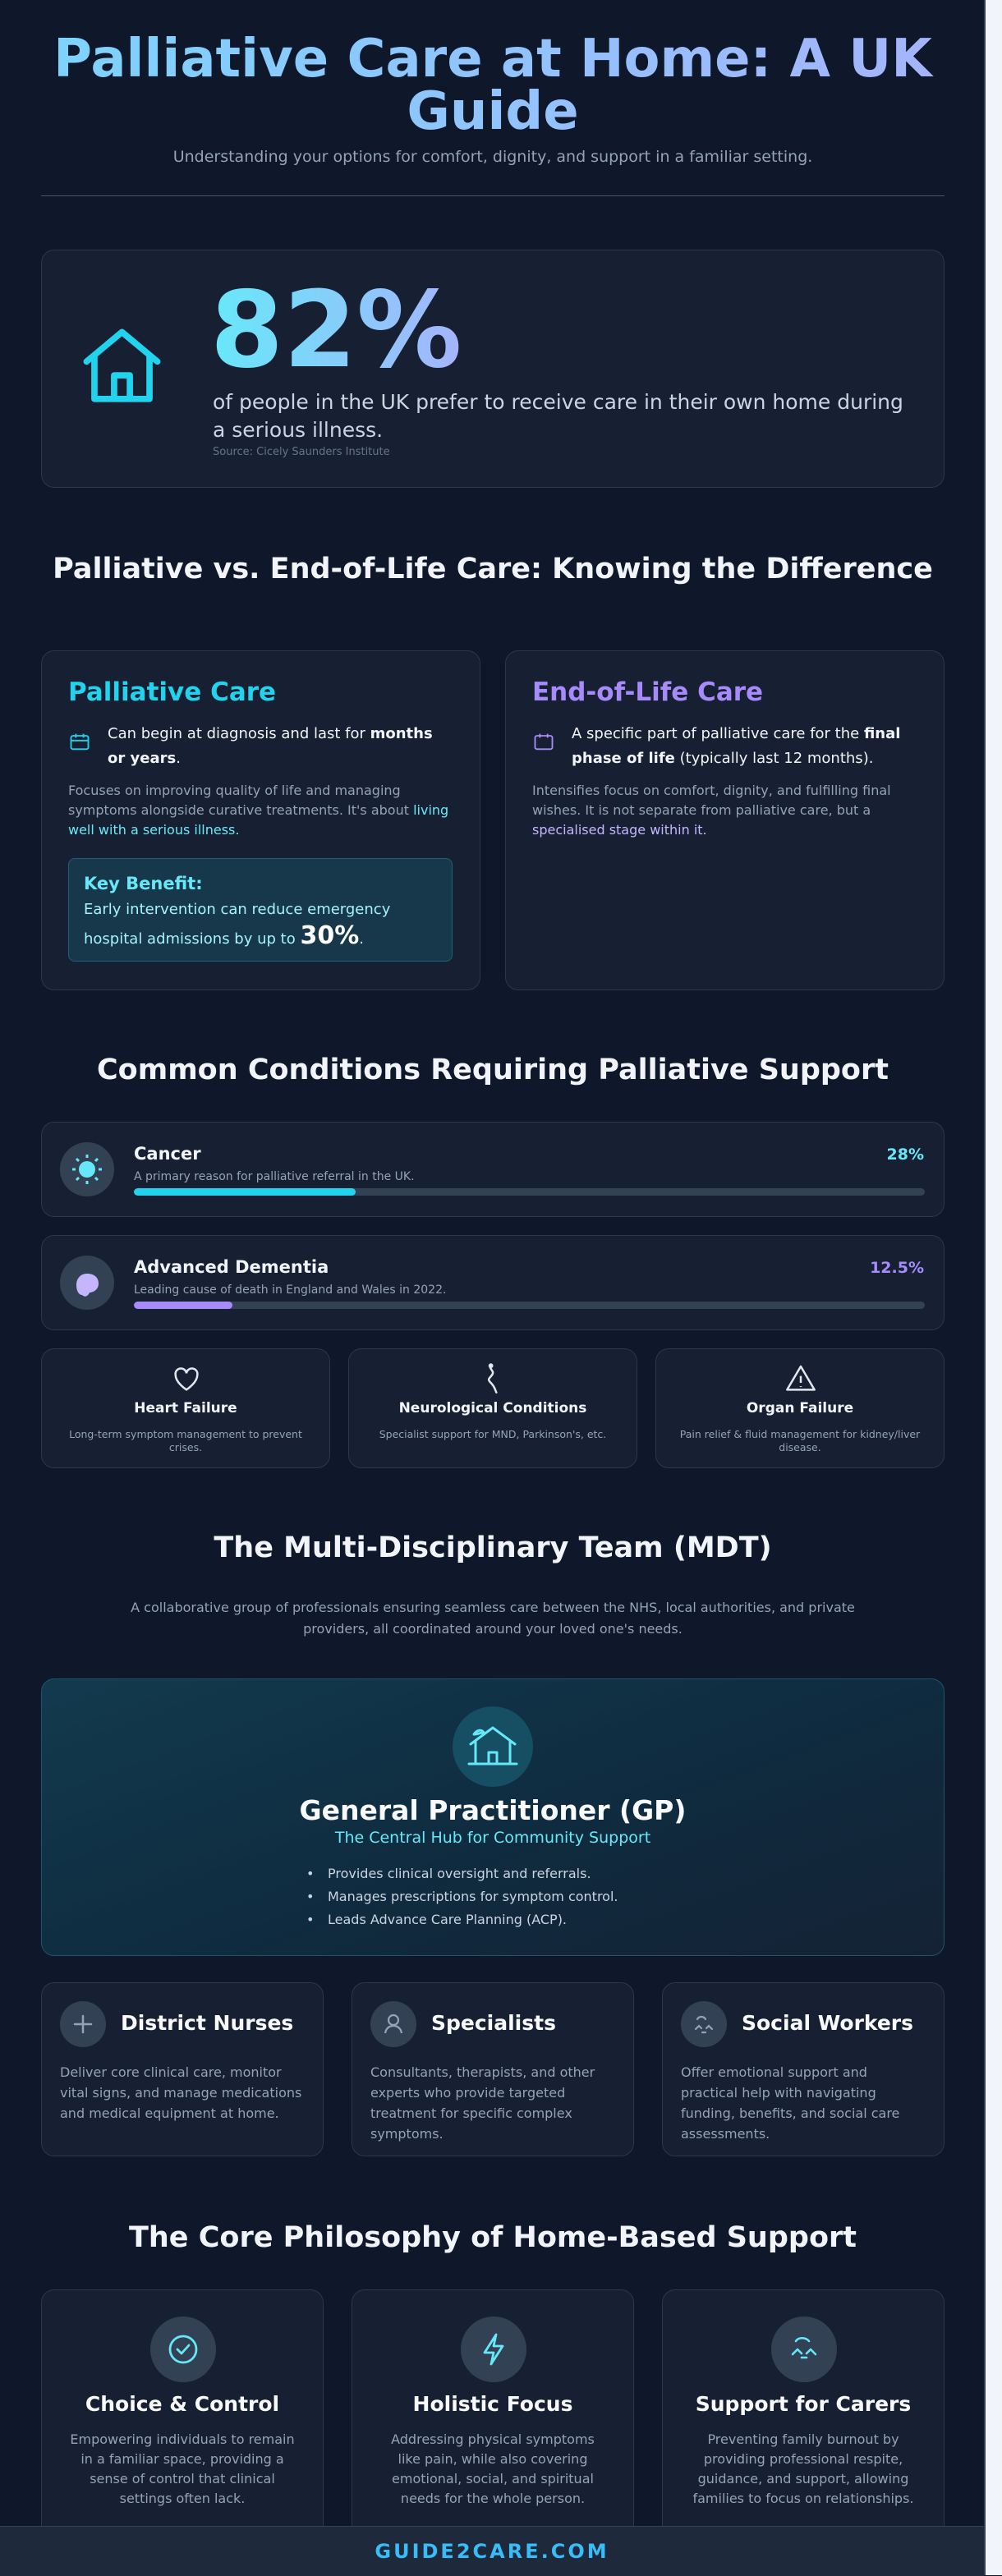 The width and height of the screenshot is (1002, 2576). What do you see at coordinates (493, 2349) in the screenshot?
I see `lightning-icon` at bounding box center [493, 2349].